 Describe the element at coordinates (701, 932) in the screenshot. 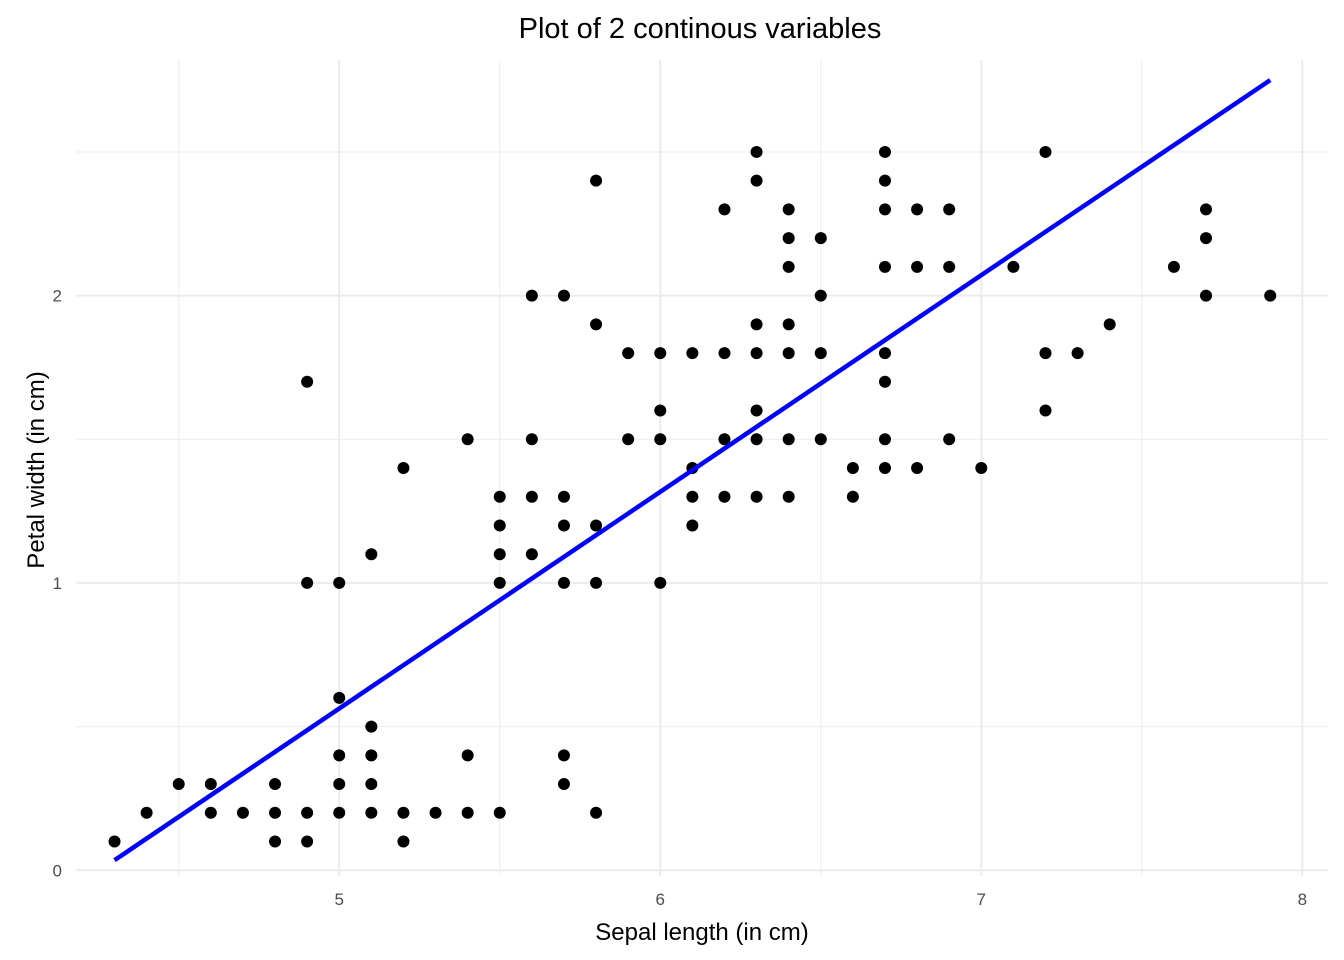

I see `x-axis-title: Sepal length (in cm)` at that location.